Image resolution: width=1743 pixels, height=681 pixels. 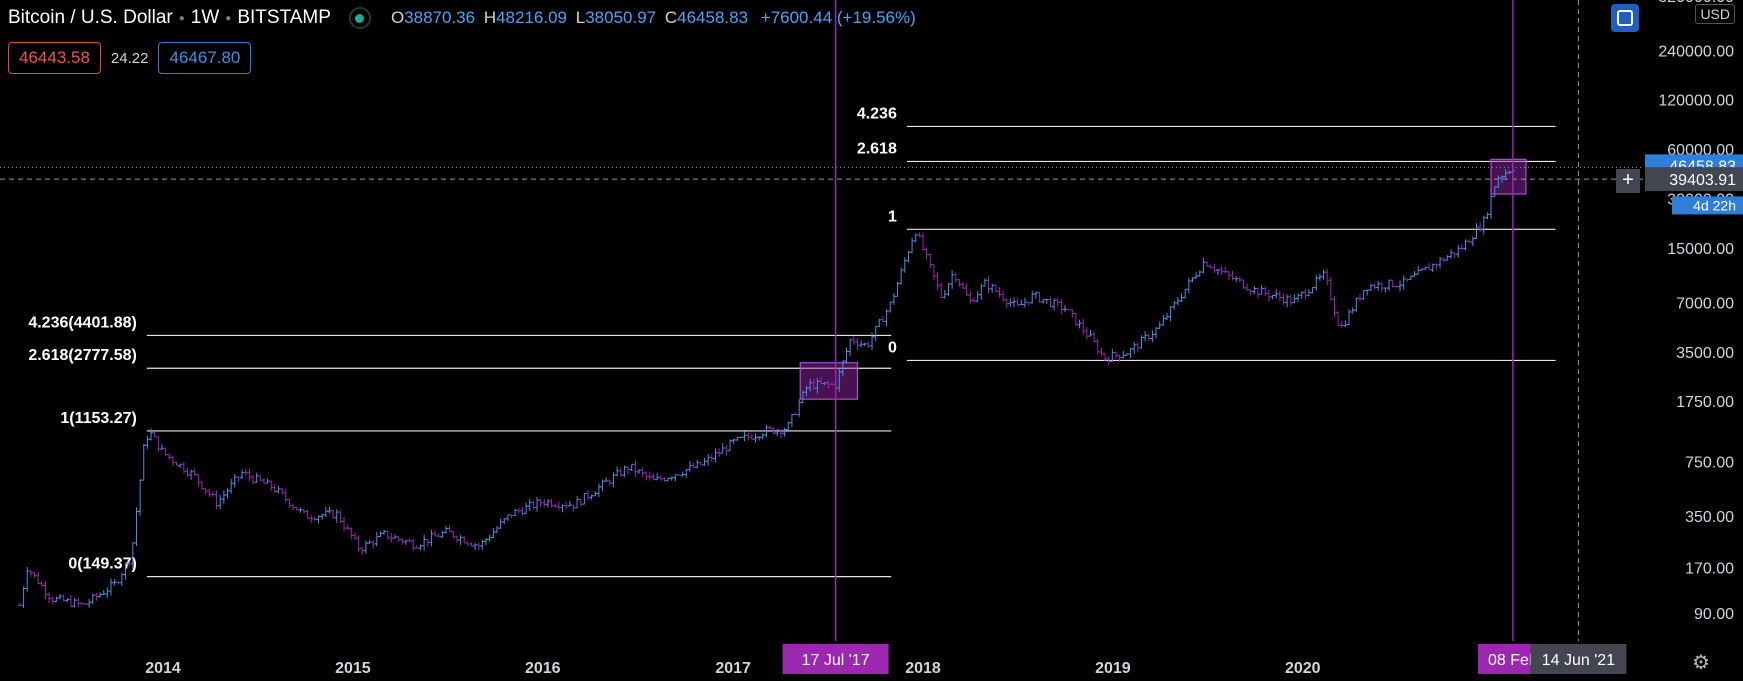 I want to click on sell-price-button: 46443.58, so click(x=54, y=58).